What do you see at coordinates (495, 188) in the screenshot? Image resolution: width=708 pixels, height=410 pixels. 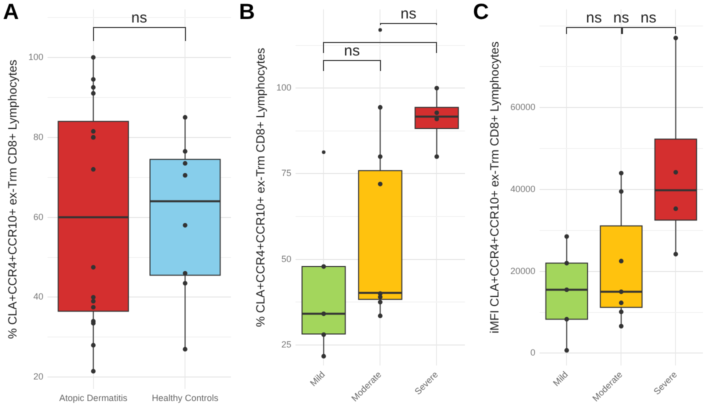 I see `y-axis-title: iMFI CLA+CCR4+CCR10+ ex-Trm CD8+ Lymphocytes` at bounding box center [495, 188].